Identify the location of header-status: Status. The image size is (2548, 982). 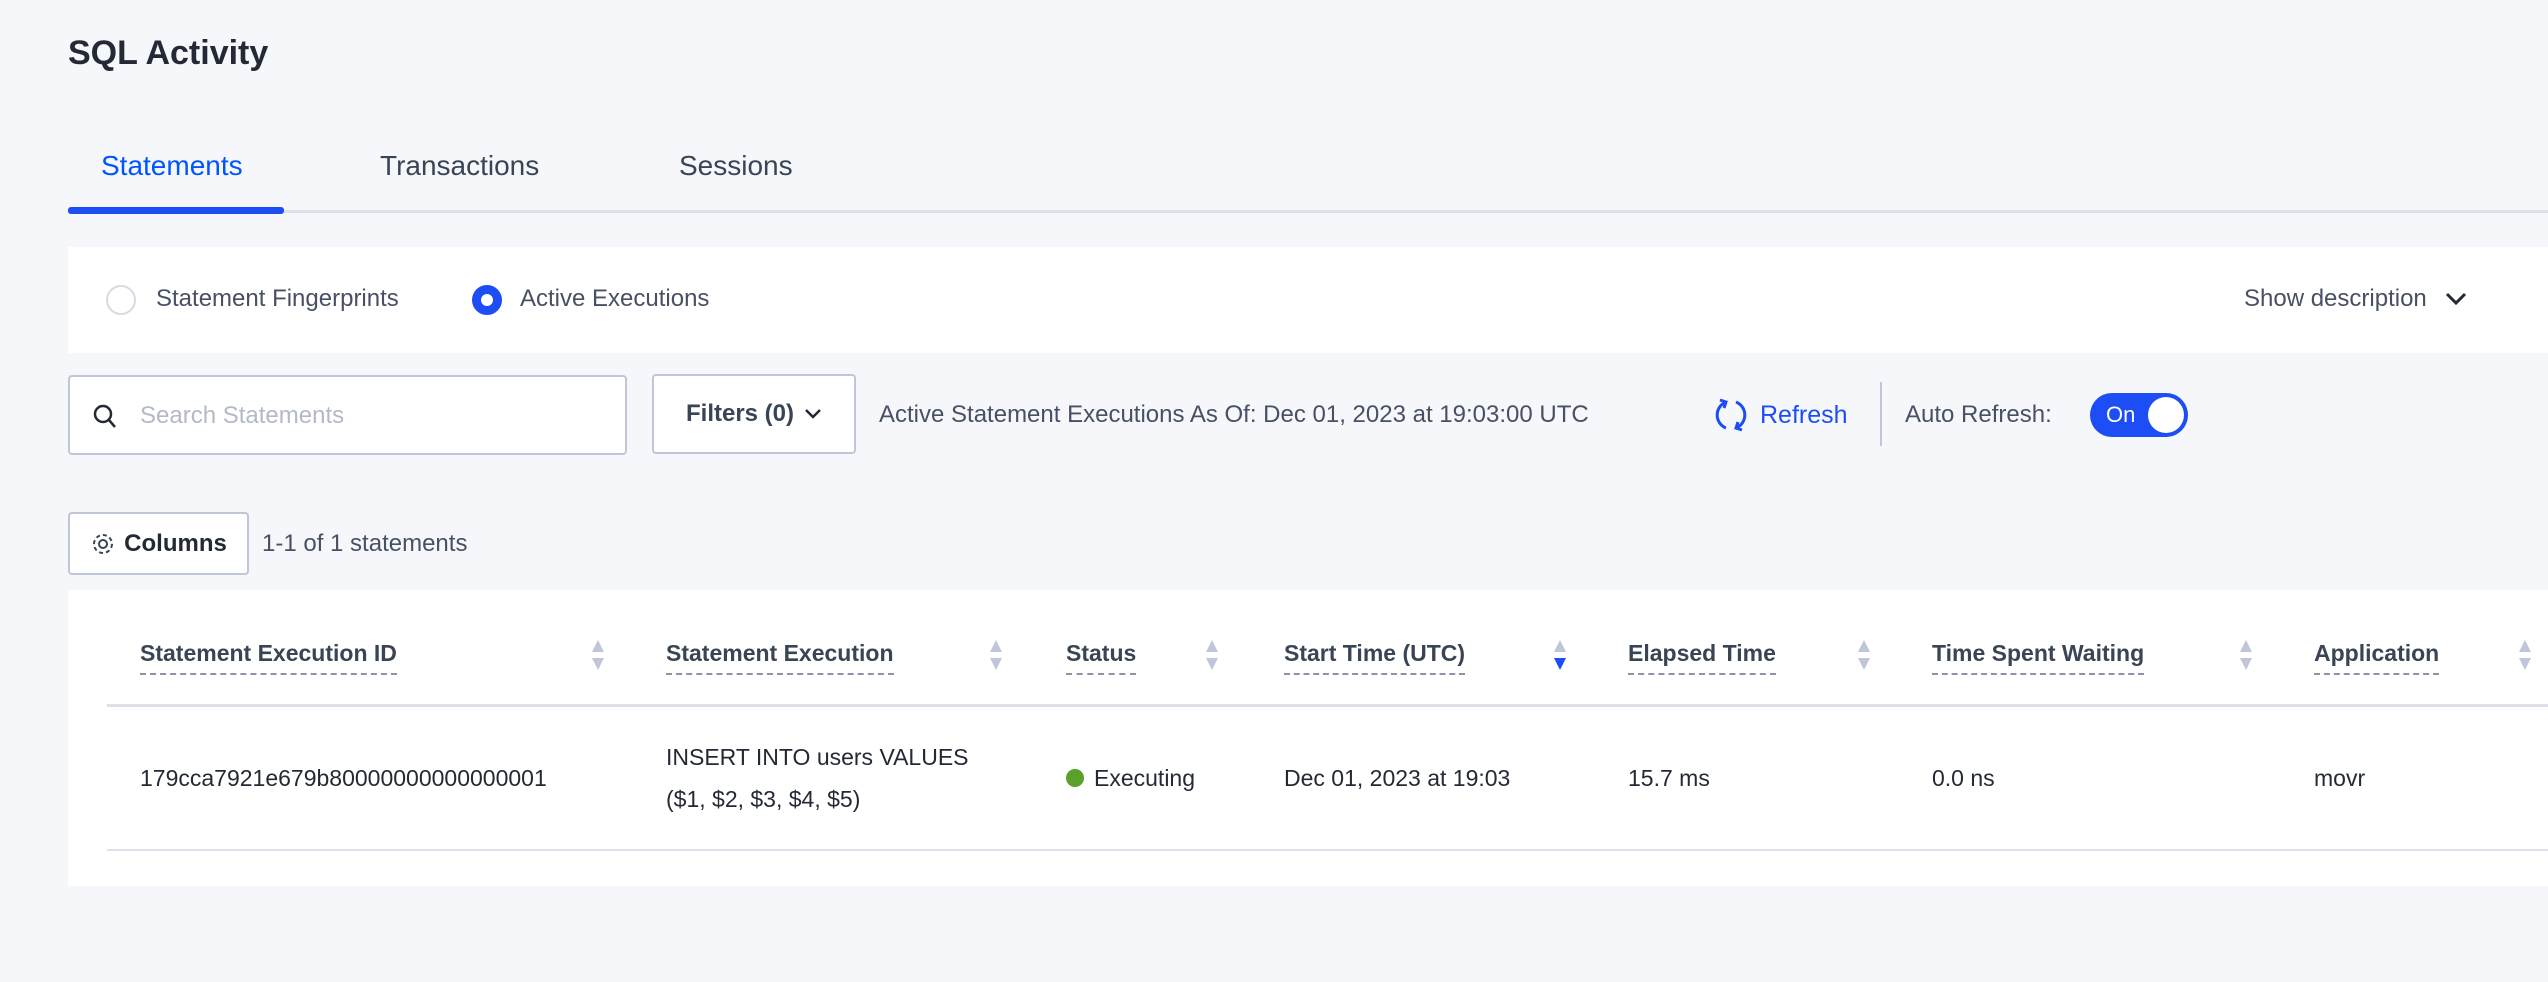
(1101, 657).